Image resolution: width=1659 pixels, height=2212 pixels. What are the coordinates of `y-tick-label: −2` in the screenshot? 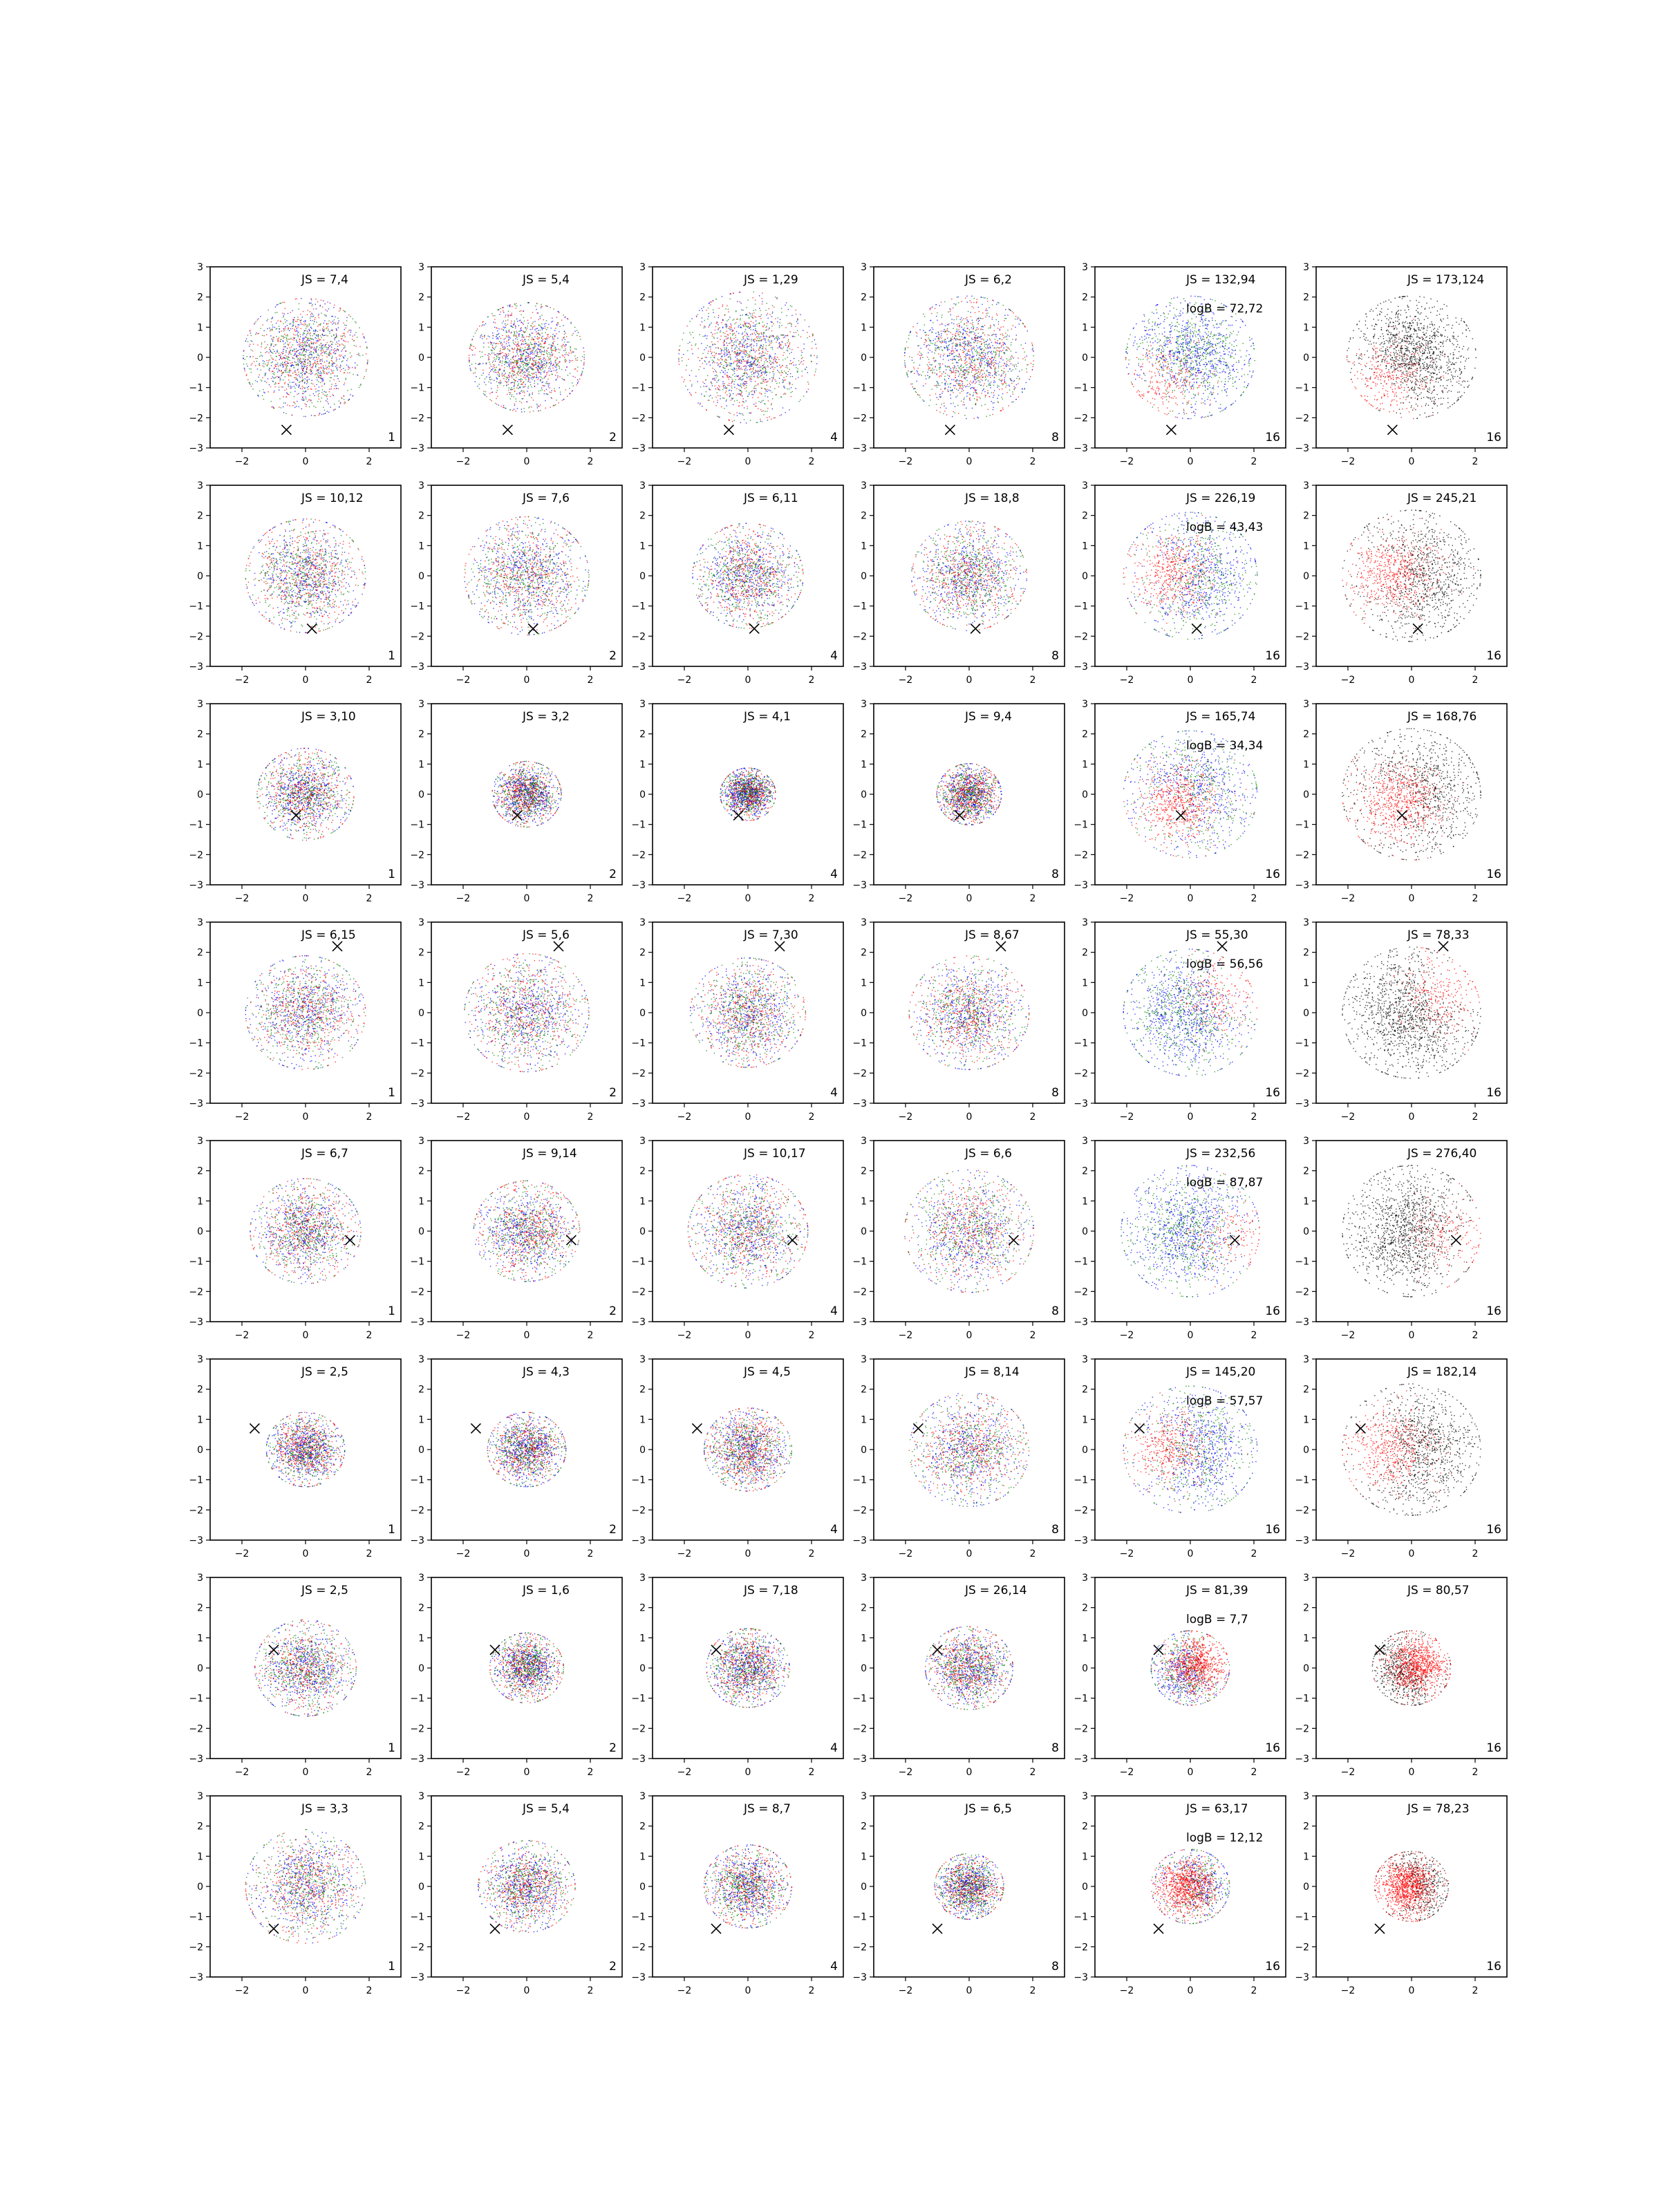 It's located at (196, 419).